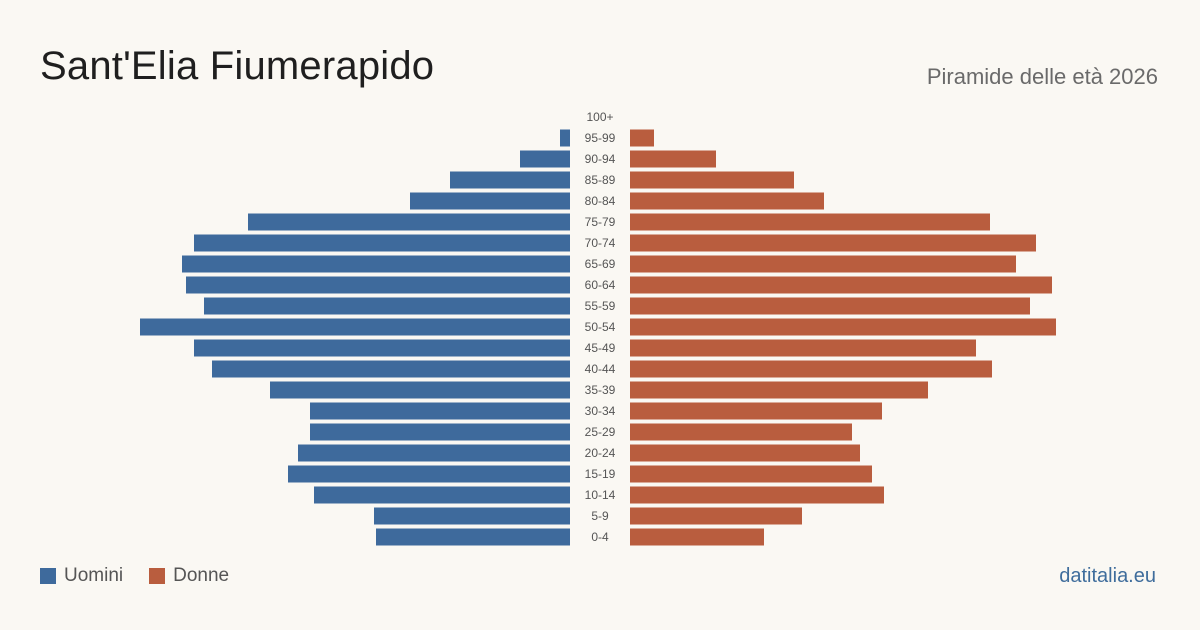  Describe the element at coordinates (600, 411) in the screenshot. I see `age-label-30-34: 30-34` at that location.